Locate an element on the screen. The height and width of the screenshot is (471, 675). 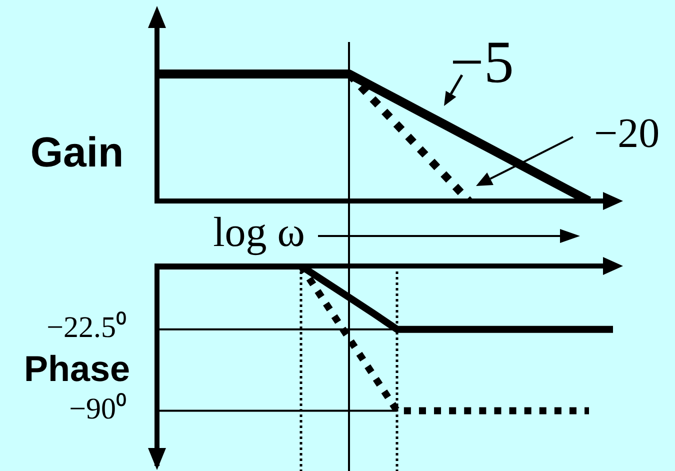
x-axis-title: log ω is located at coordinates (259, 233).